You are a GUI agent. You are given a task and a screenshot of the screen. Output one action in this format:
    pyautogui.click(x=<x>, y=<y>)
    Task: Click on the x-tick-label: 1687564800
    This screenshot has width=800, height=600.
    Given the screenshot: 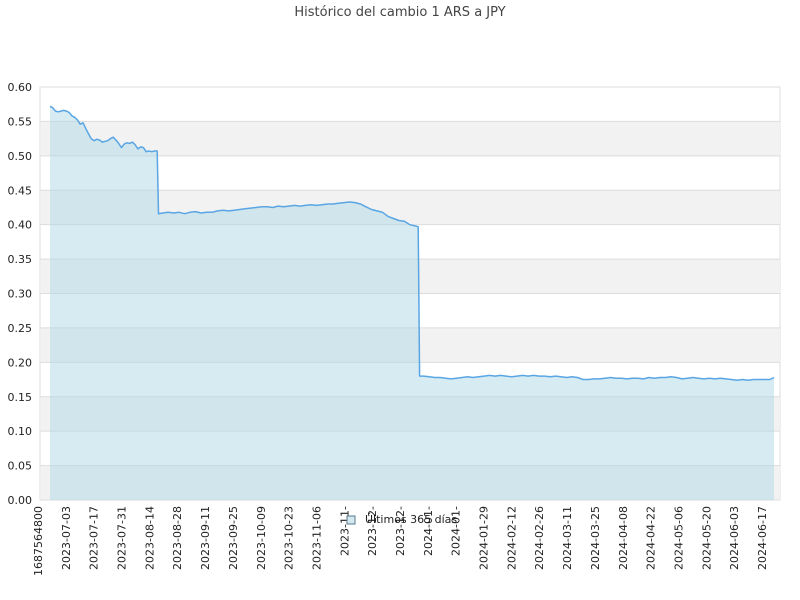 What is the action you would take?
    pyautogui.click(x=38, y=541)
    